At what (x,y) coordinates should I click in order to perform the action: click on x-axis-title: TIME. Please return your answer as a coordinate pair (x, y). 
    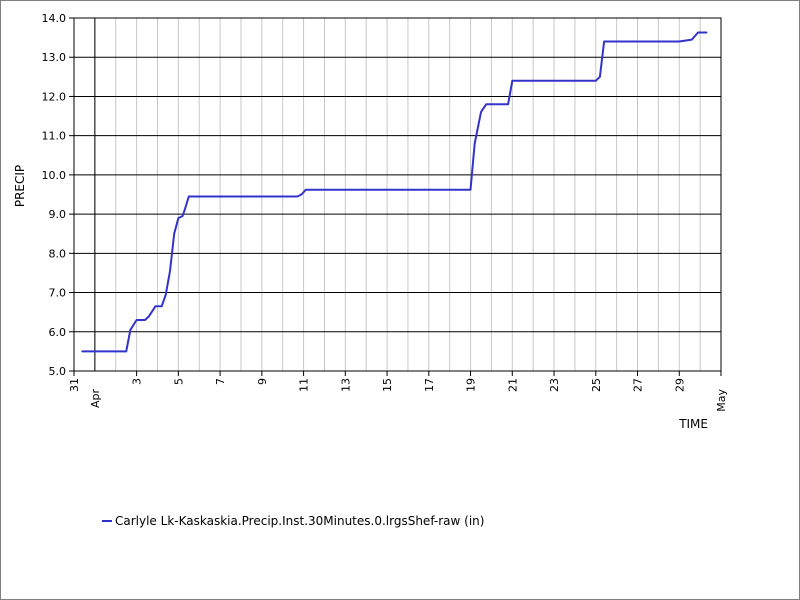
    Looking at the image, I should click on (693, 424).